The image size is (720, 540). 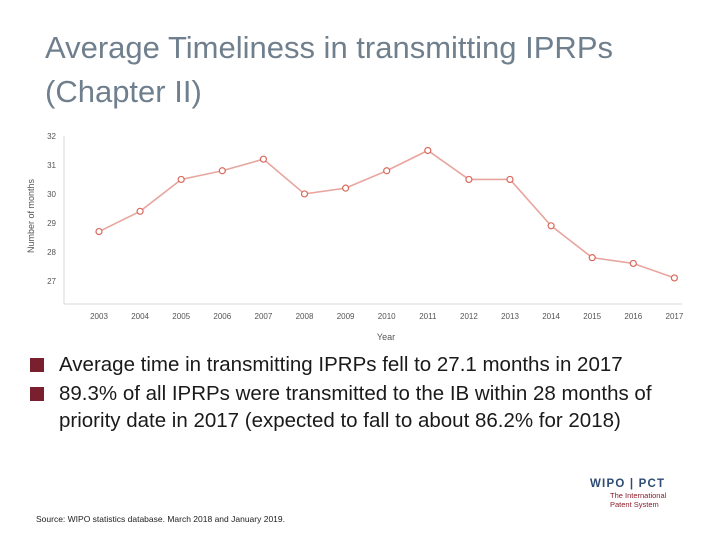 What do you see at coordinates (428, 316) in the screenshot?
I see `x-tick-label: 2011` at bounding box center [428, 316].